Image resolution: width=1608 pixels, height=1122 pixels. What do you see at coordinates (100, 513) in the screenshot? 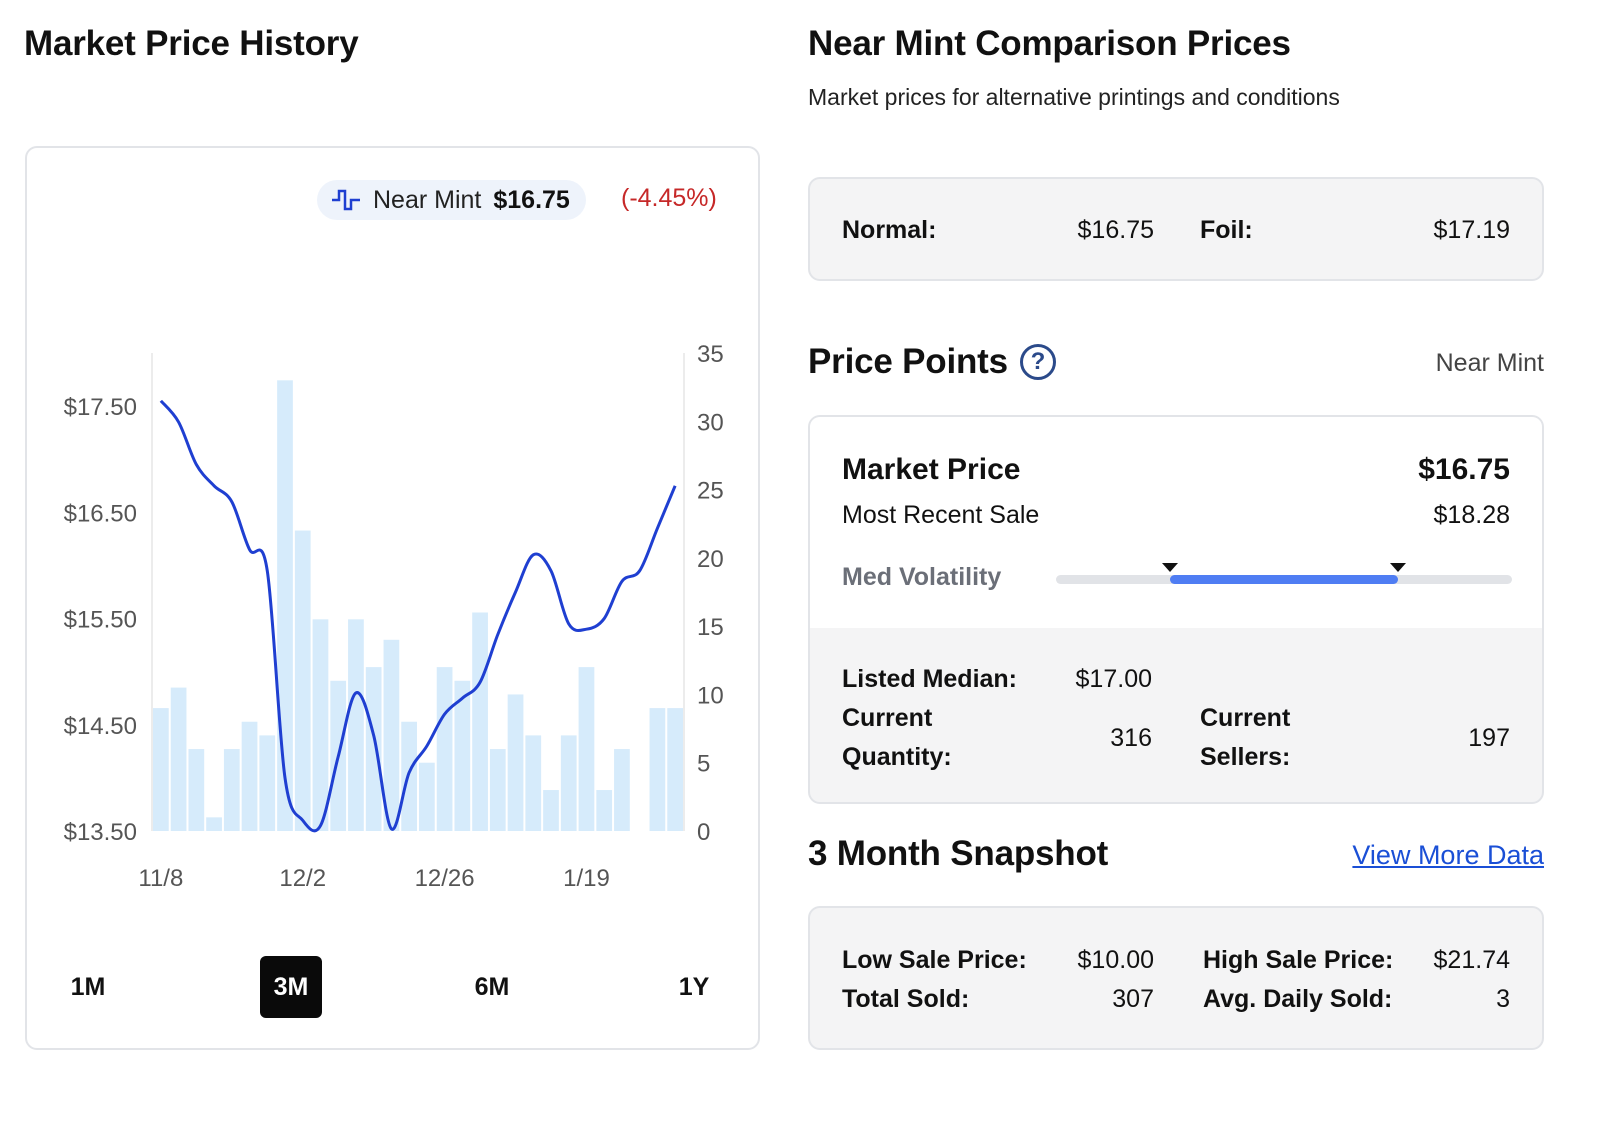
I see `y-left-tick-label: $16.50` at bounding box center [100, 513].